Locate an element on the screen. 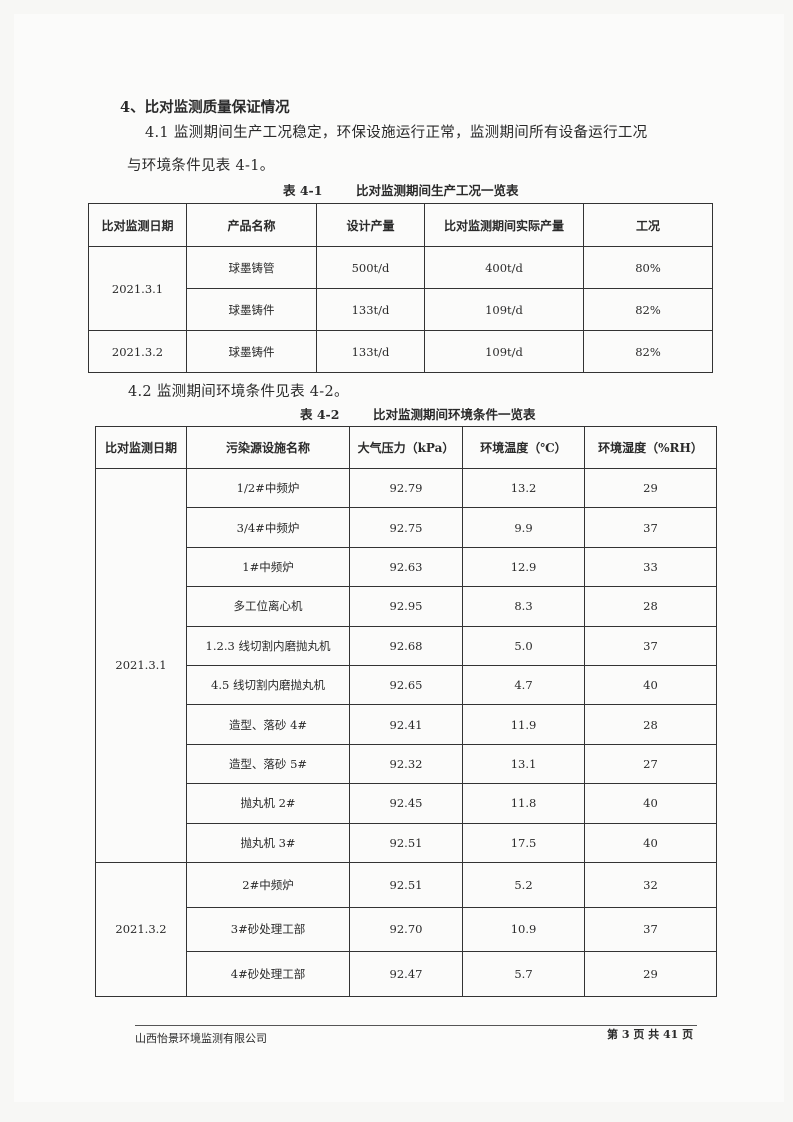 This screenshot has height=1122, width=793. table-cell: 12.9 is located at coordinates (523, 567).